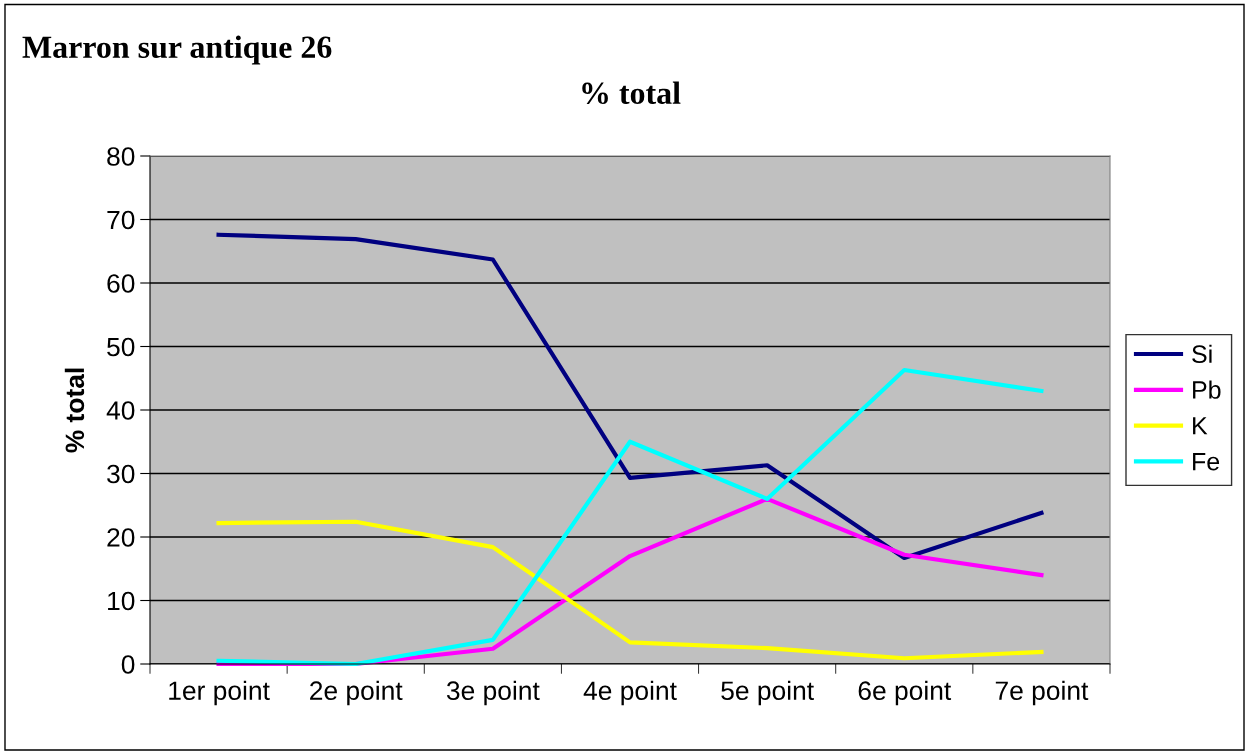 Image resolution: width=1249 pixels, height=753 pixels. Describe the element at coordinates (1200, 426) in the screenshot. I see `legend-label: K` at that location.